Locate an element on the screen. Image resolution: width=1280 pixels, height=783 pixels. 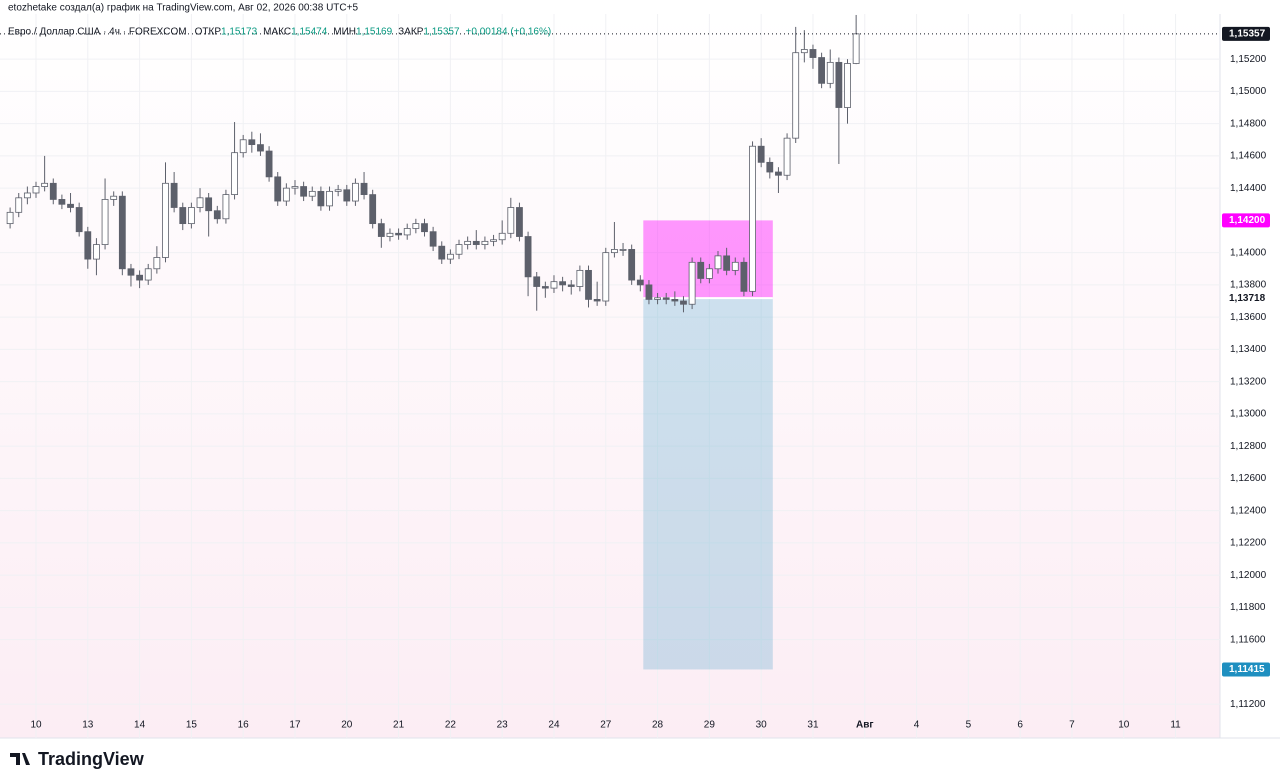
legend-label: ОТКР is located at coordinates (208, 32).